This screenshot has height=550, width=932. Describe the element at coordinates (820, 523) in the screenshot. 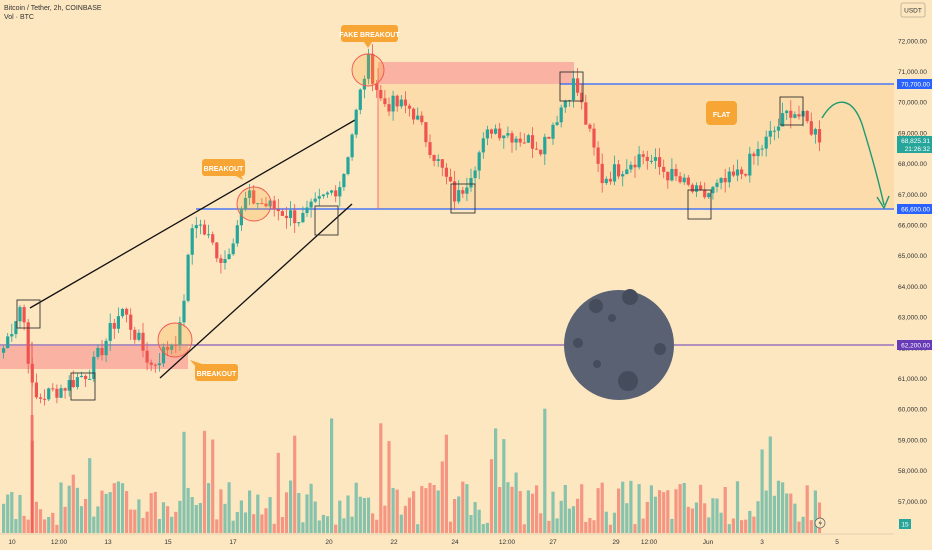

I see `bolt-icon` at that location.